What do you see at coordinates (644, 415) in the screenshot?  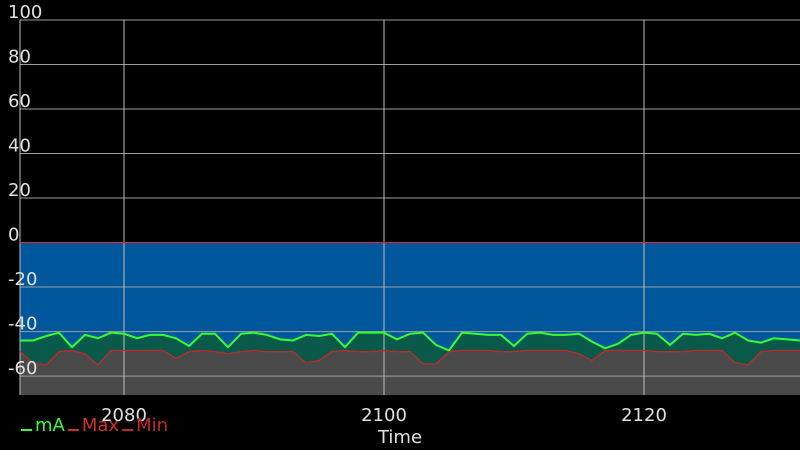 I see `x-tick-label: 2120` at bounding box center [644, 415].